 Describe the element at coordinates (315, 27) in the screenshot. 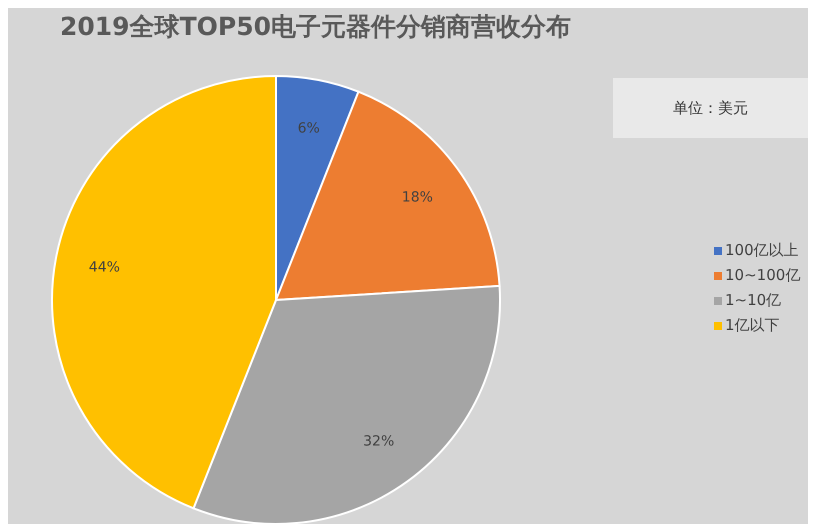

I see `chart-title: 2019全球TOP50电子元器件分销商营收分布` at that location.